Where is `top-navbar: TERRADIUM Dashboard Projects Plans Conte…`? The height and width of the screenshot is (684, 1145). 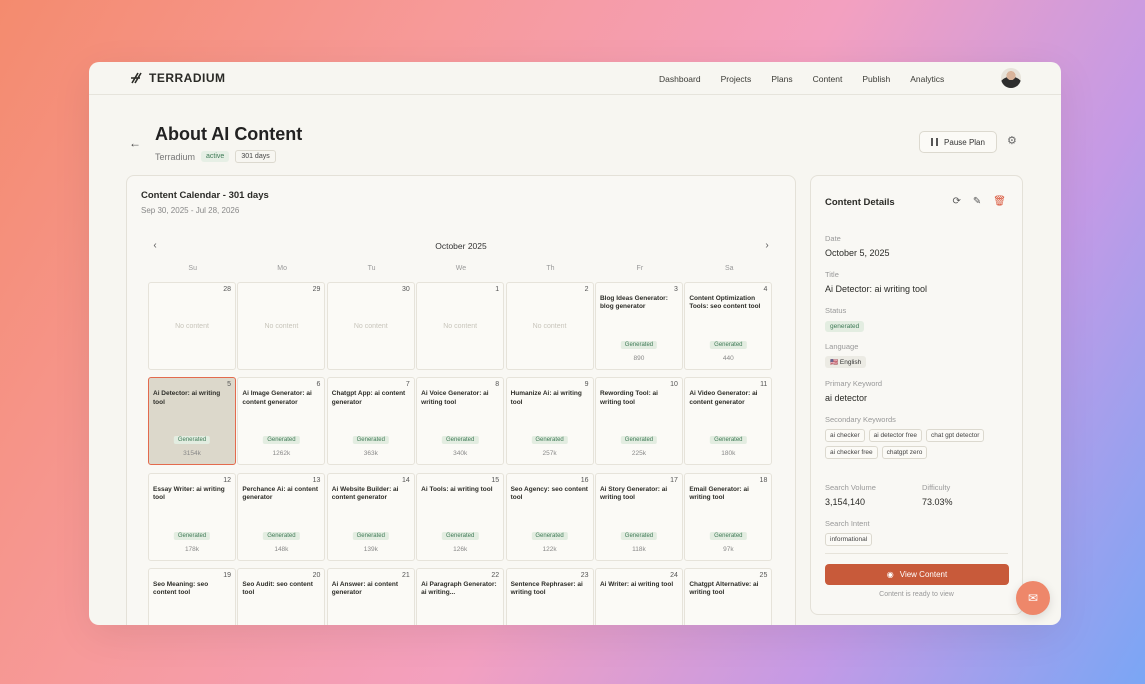
top-navbar: TERRADIUM Dashboard Projects Plans Conte… is located at coordinates (575, 78).